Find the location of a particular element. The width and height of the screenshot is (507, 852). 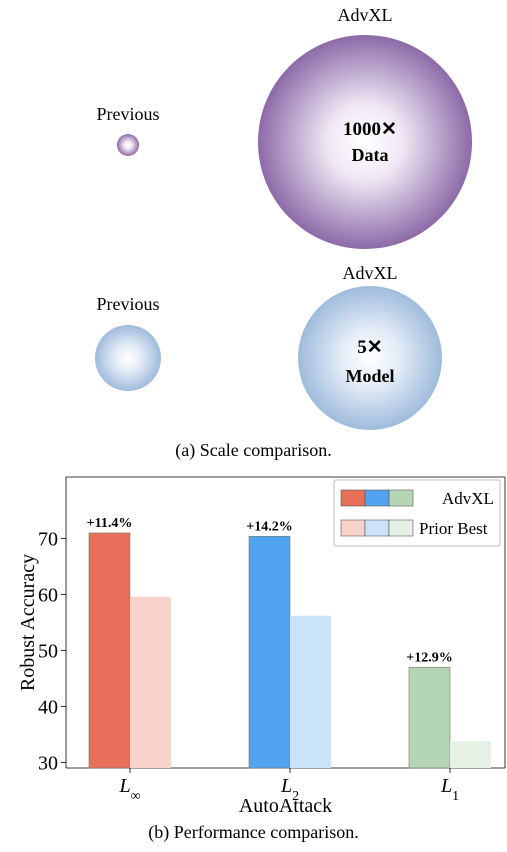

advxl-data-label: AdvXL is located at coordinates (365, 15).